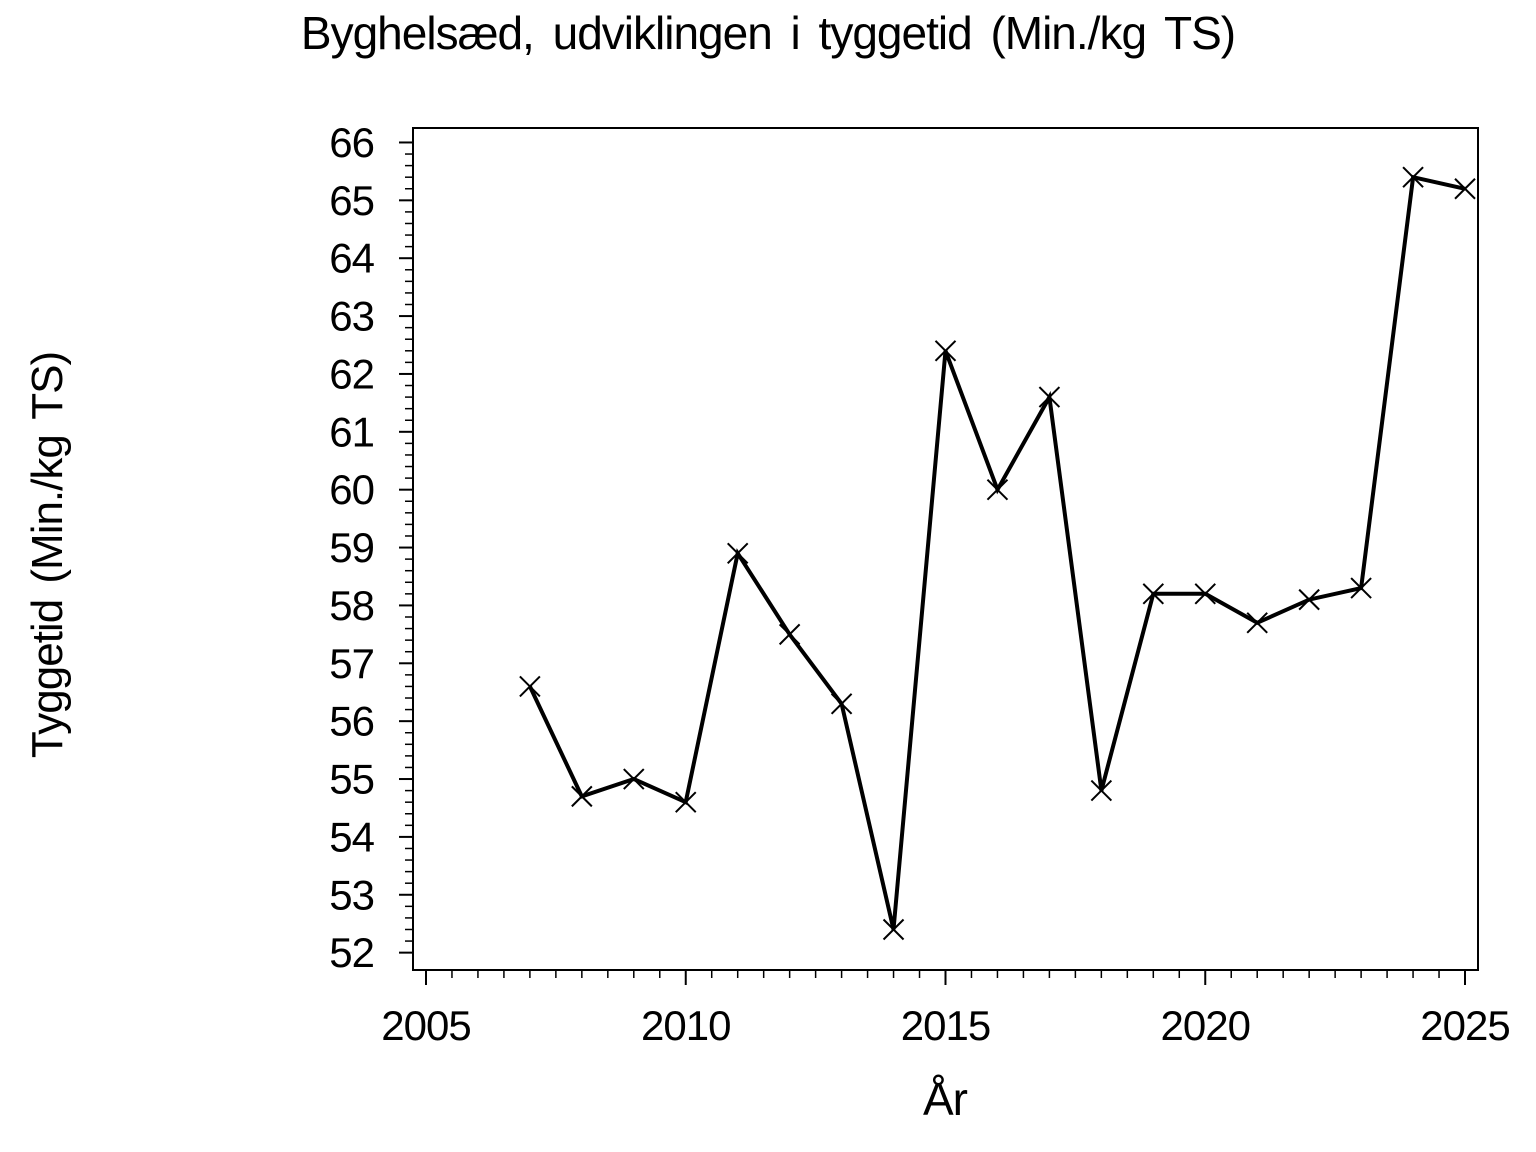  Describe the element at coordinates (351, 721) in the screenshot. I see `y-tick-label: 56` at that location.